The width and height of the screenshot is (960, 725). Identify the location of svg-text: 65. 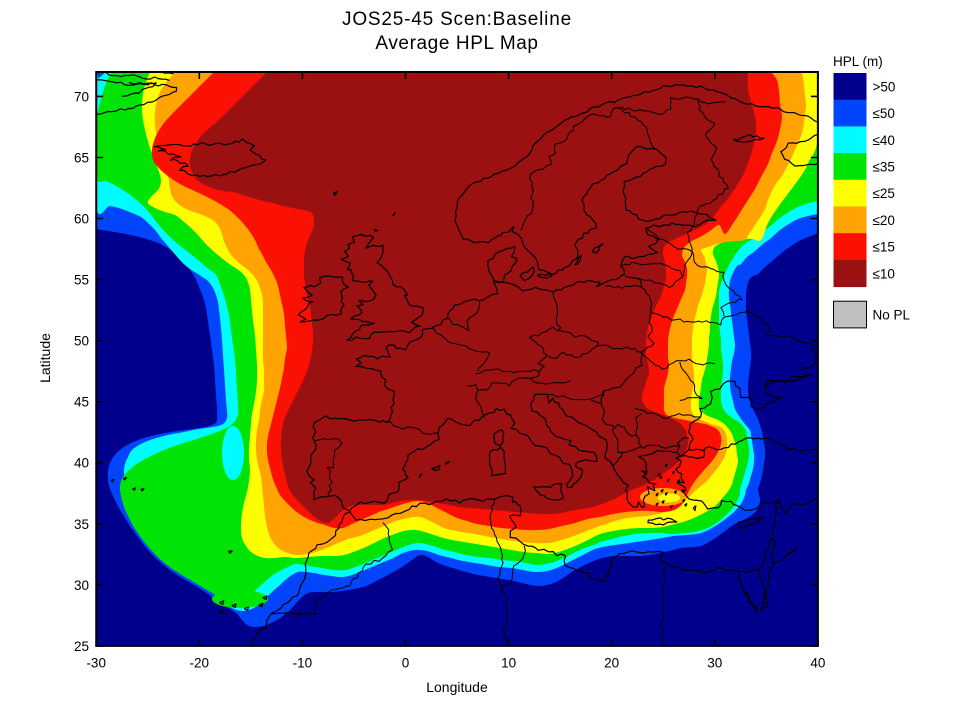
(81, 158).